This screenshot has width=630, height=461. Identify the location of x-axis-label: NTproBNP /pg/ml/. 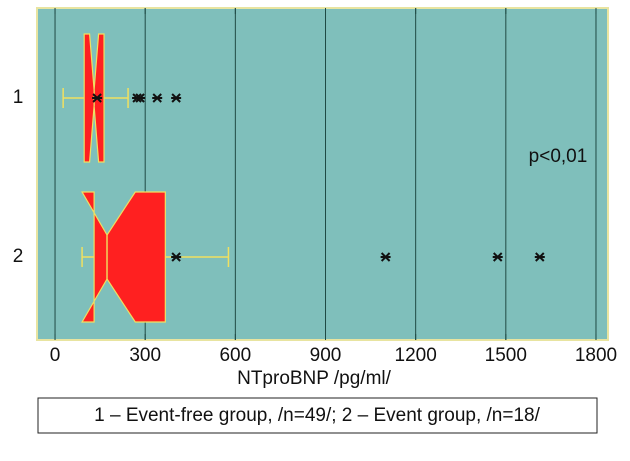
(314, 378).